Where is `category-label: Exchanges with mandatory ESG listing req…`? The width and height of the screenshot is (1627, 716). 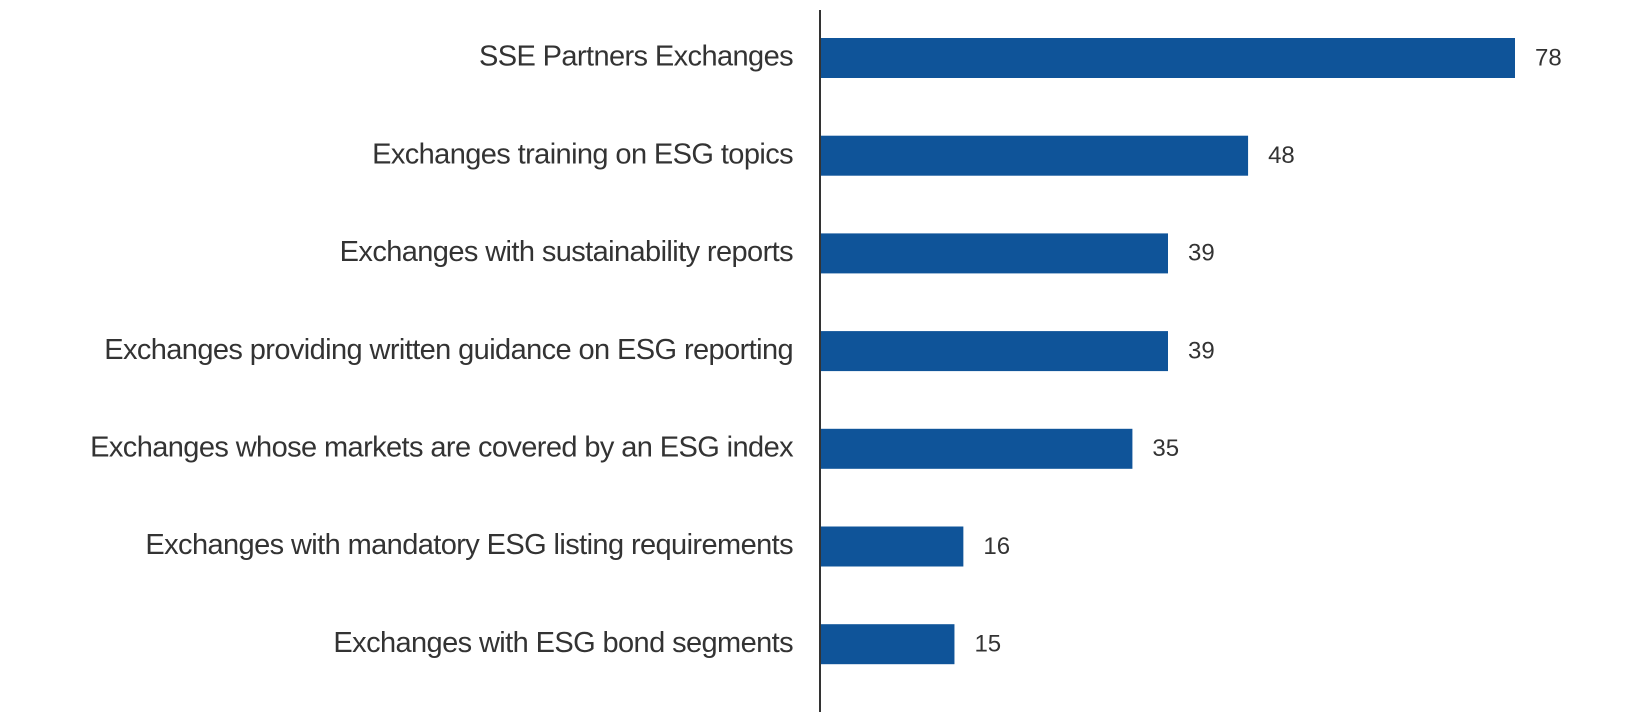 category-label: Exchanges with mandatory ESG listing req… is located at coordinates (469, 545).